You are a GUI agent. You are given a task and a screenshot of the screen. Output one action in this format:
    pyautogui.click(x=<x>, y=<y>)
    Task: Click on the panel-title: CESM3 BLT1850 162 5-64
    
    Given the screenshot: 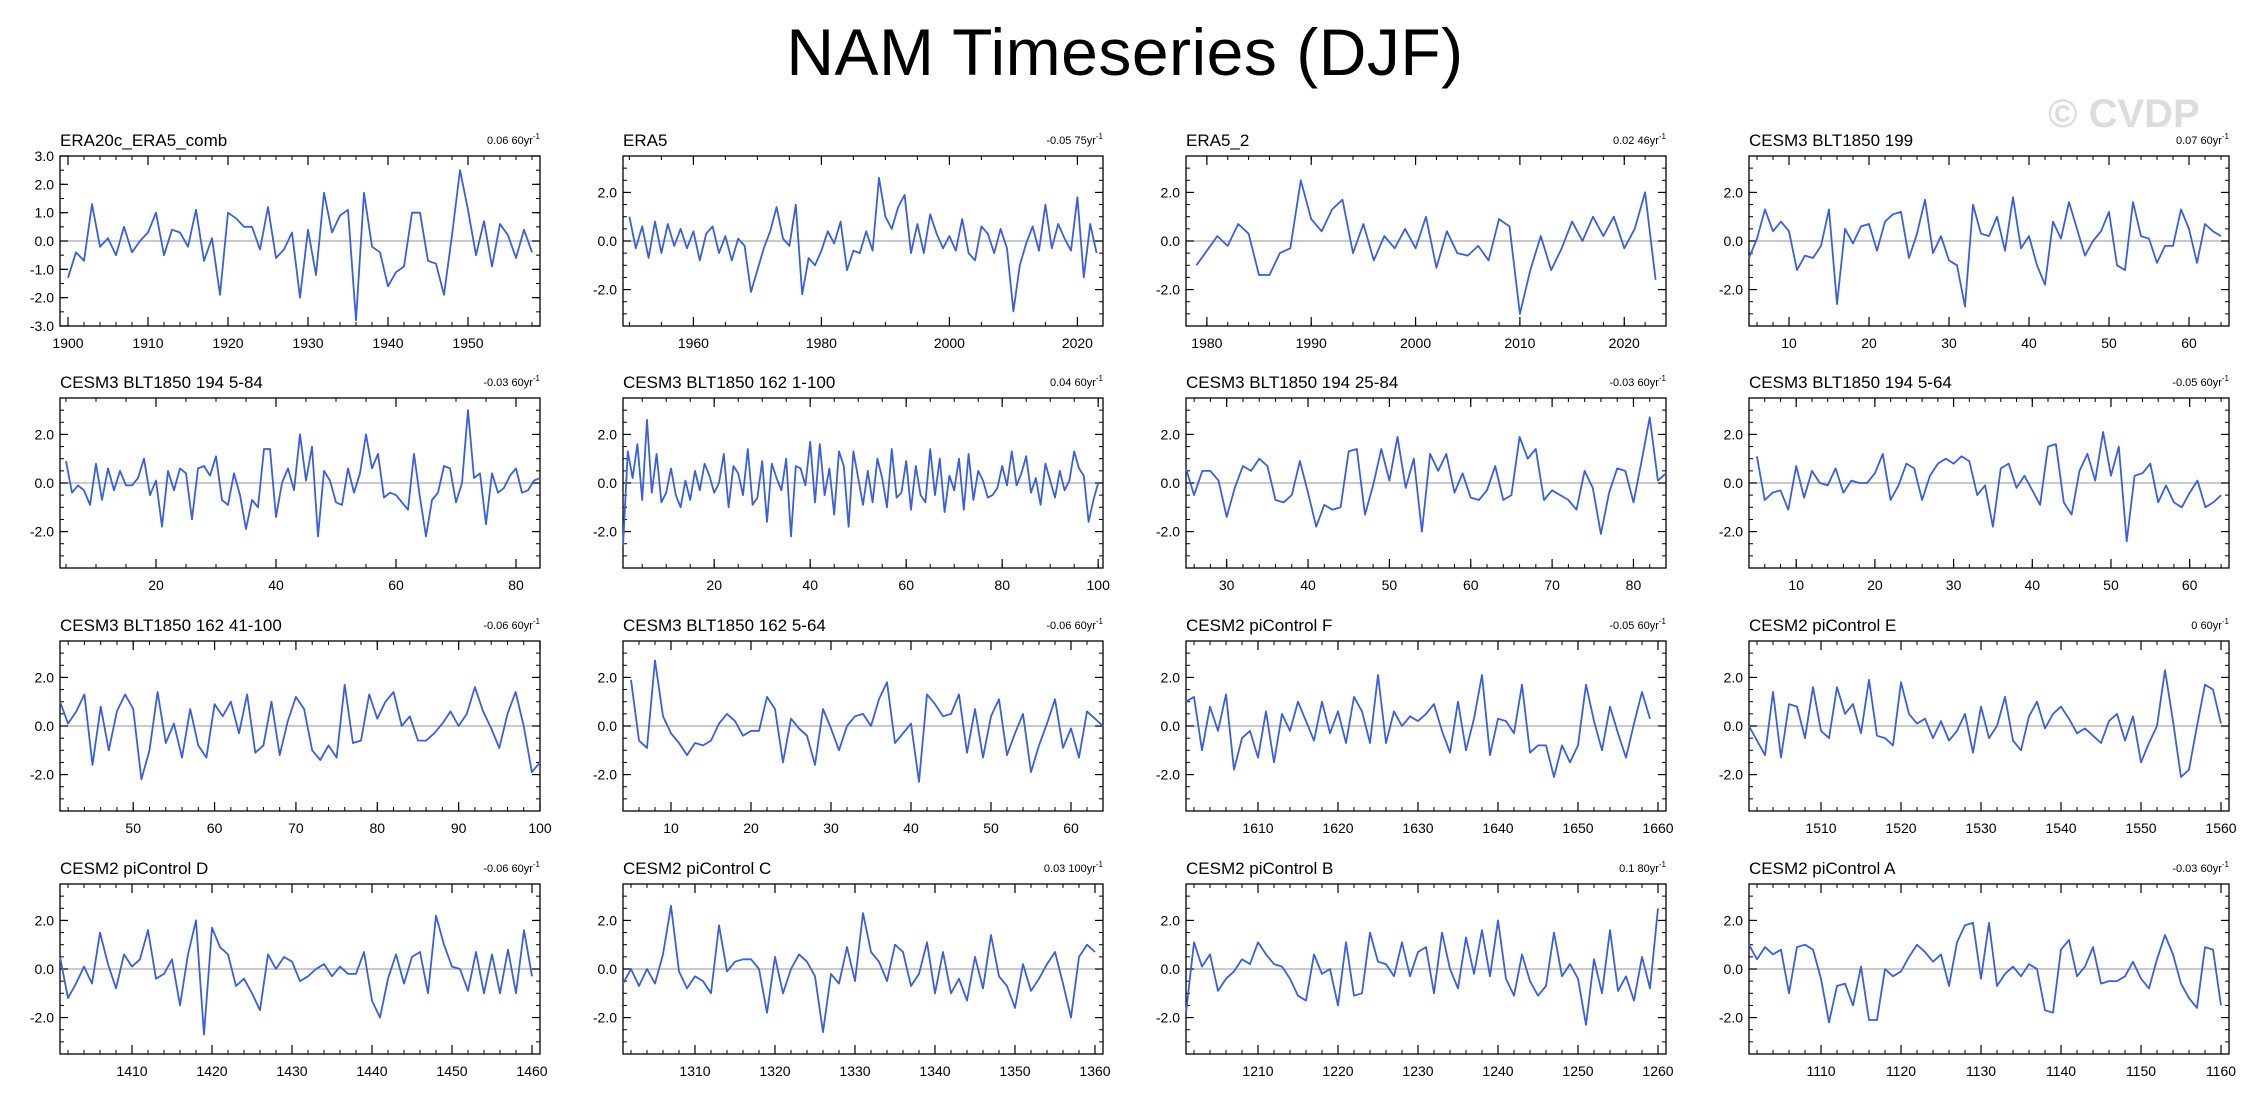 What is the action you would take?
    pyautogui.click(x=724, y=625)
    